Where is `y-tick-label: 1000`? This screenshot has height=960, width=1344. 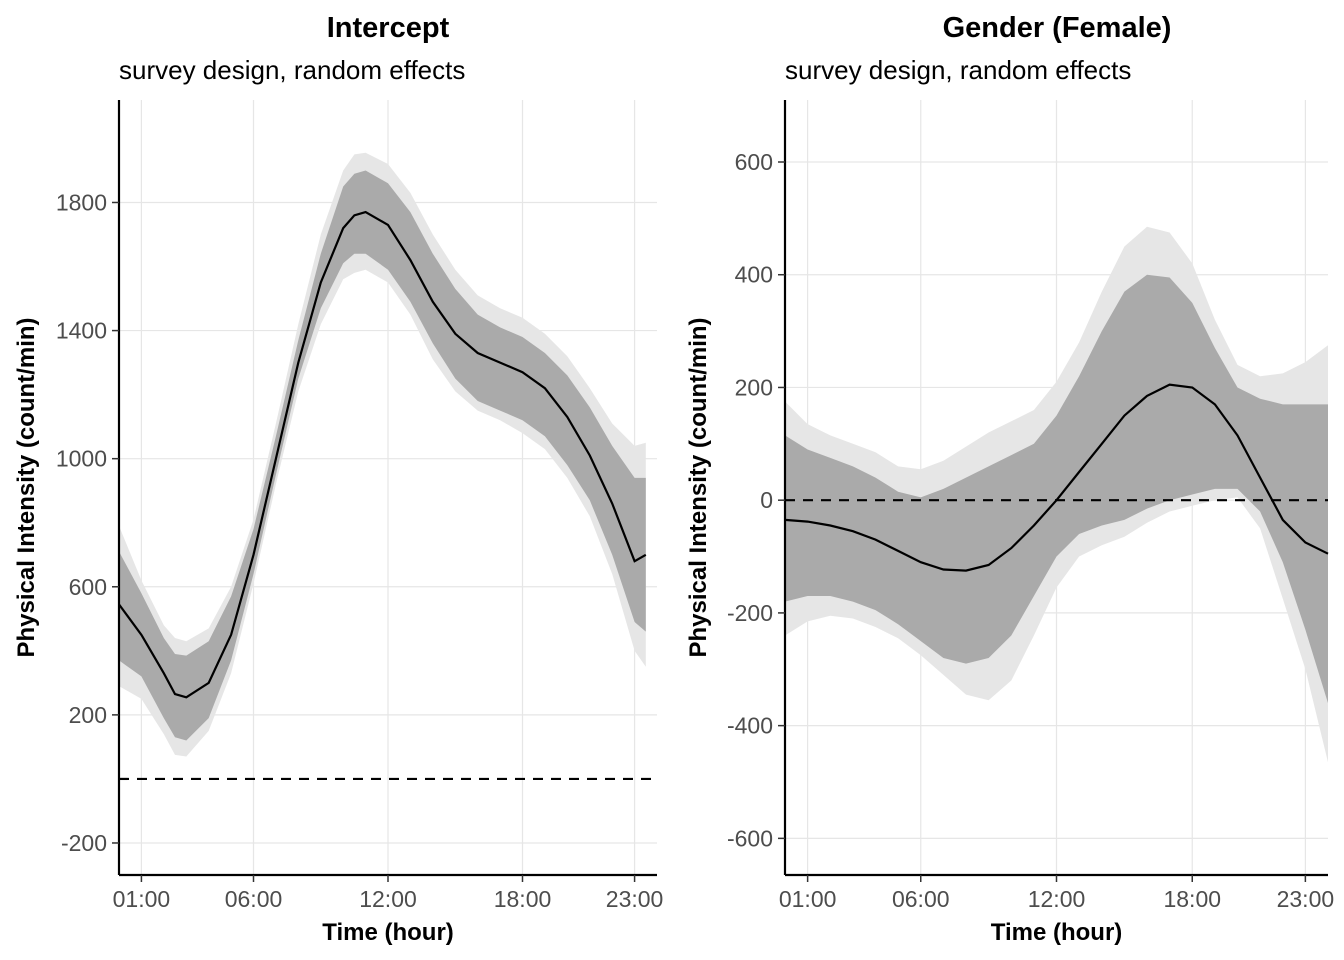
y-tick-label: 1000 is located at coordinates (81, 459).